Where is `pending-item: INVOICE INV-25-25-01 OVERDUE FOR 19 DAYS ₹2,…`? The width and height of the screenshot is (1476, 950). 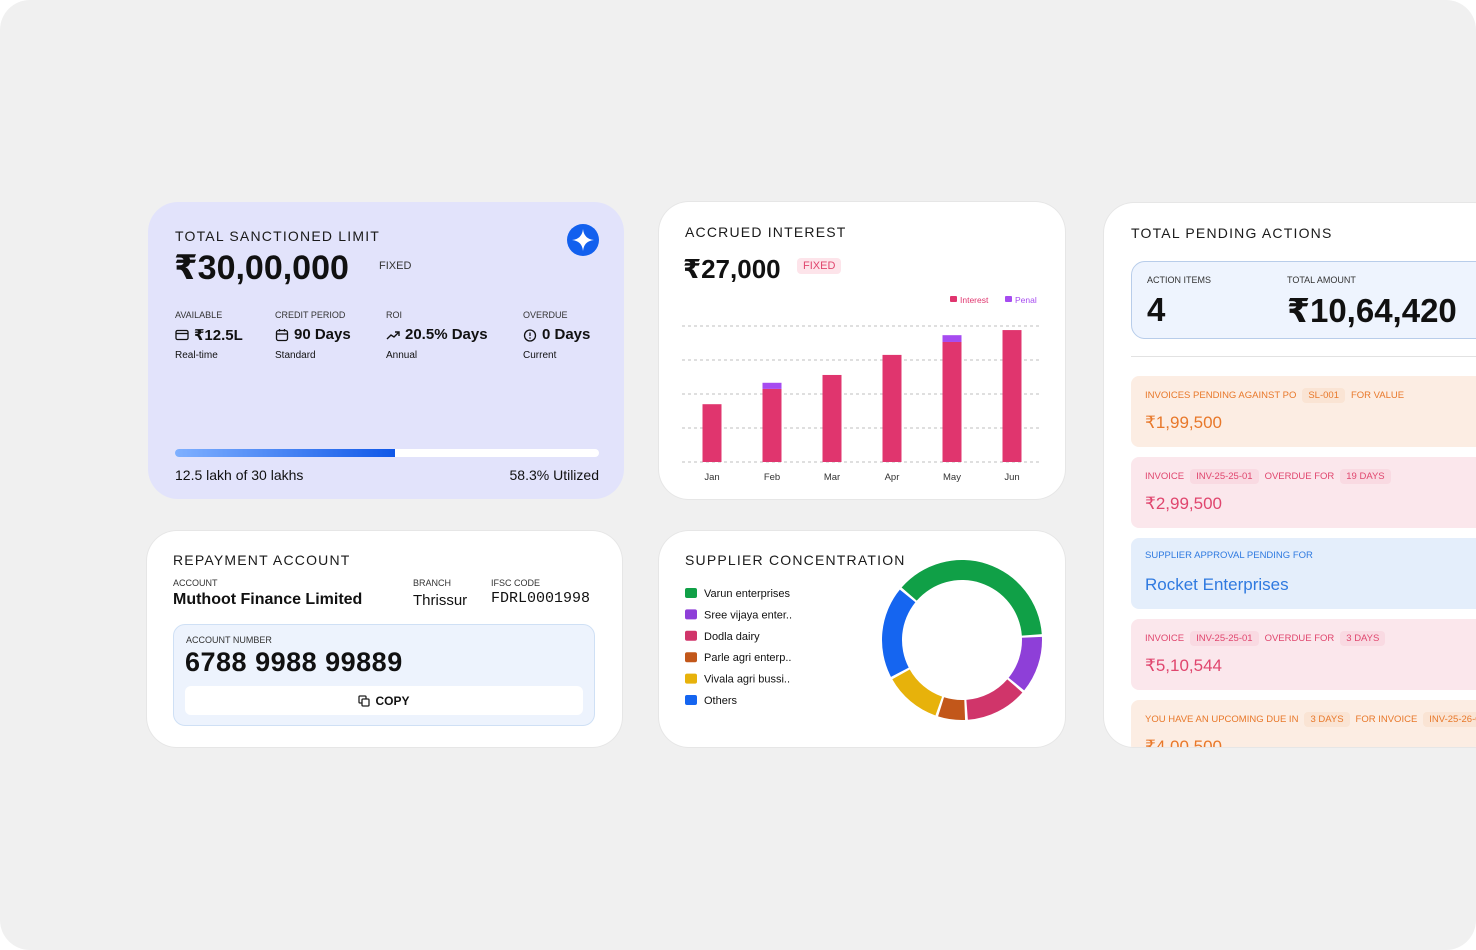 pending-item: INVOICE INV-25-25-01 OVERDUE FOR 19 DAYS ₹2,… is located at coordinates (1303, 492).